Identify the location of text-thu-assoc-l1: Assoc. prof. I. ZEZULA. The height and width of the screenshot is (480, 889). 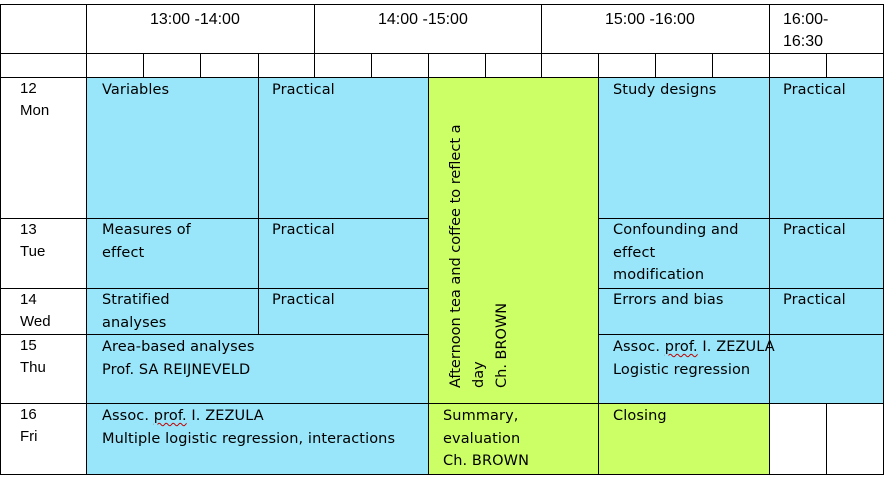
(694, 347).